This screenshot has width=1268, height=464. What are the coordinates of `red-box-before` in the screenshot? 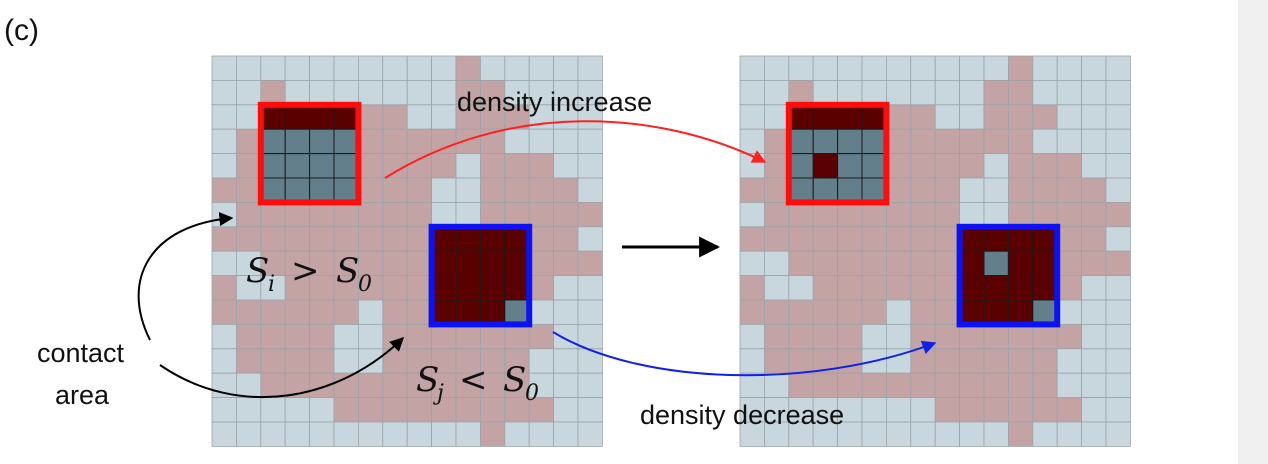 It's located at (309, 153).